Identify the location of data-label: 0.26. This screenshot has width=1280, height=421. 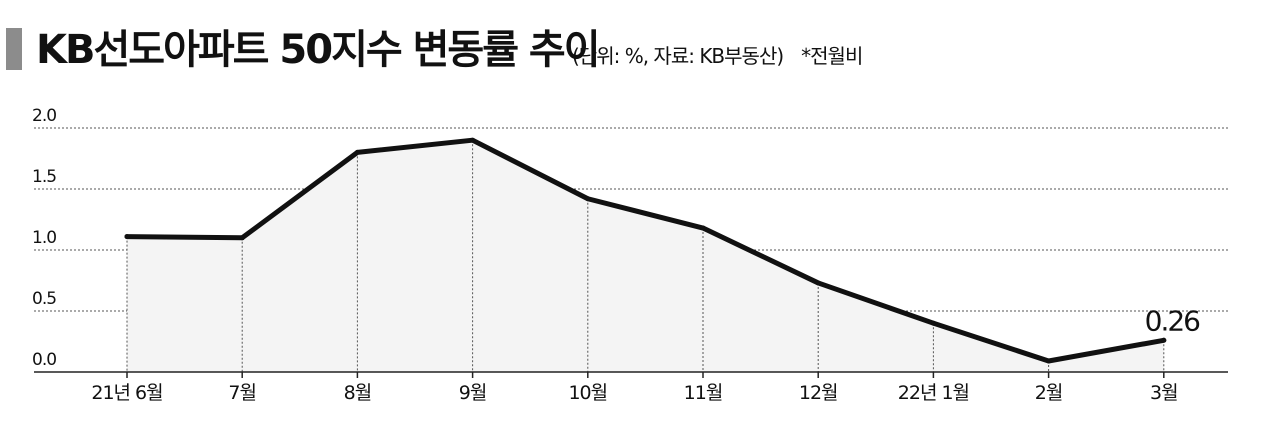
(1173, 320).